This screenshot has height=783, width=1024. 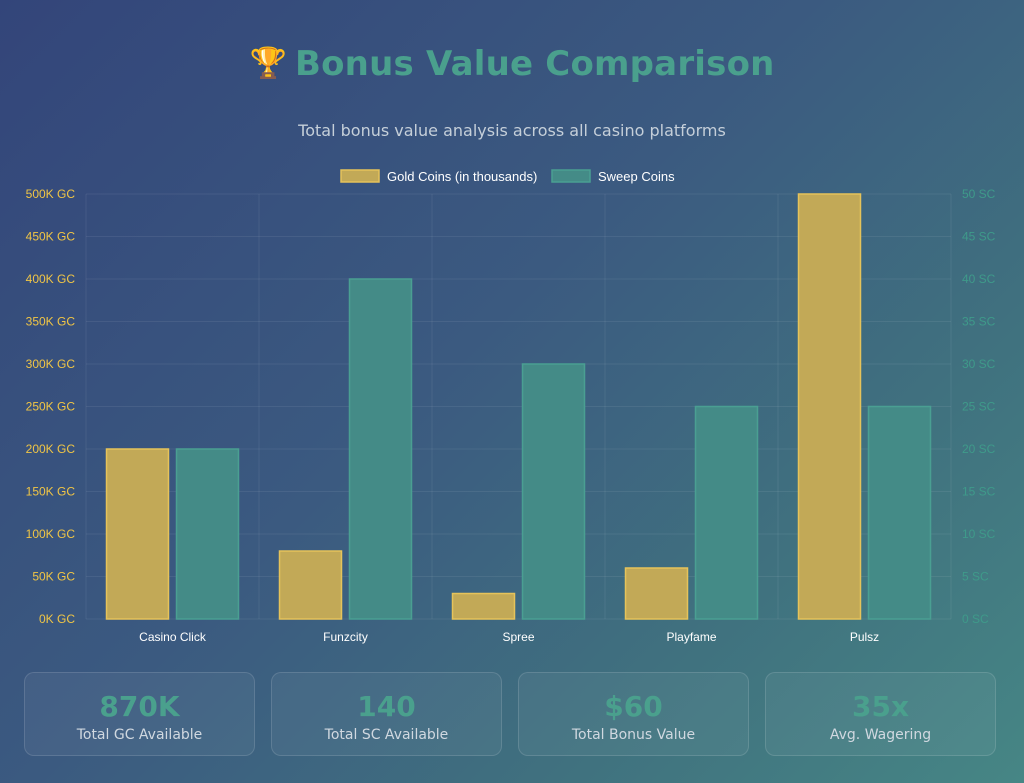 I want to click on stat-card-total-gc: 870K Total GC Available, so click(x=139, y=714).